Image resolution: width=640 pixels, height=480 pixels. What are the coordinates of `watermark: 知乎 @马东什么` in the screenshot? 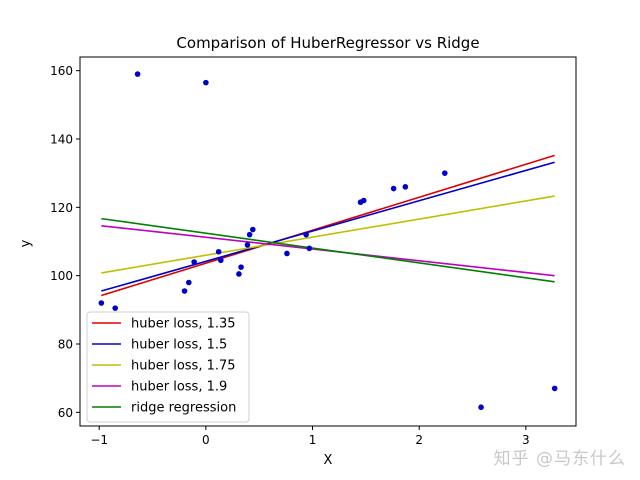 It's located at (559, 459).